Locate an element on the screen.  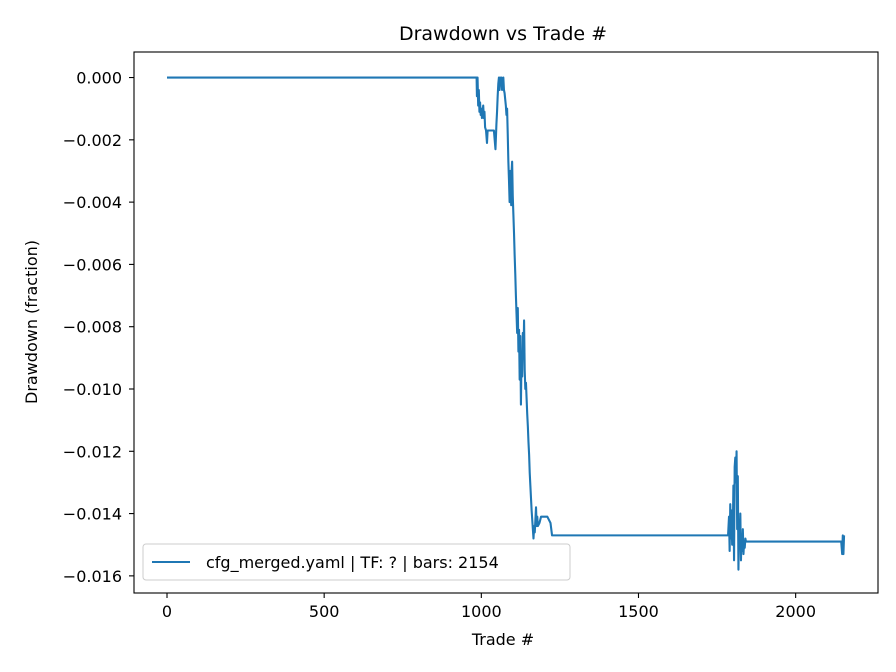
y-tick-label: −0.010 is located at coordinates (92, 389).